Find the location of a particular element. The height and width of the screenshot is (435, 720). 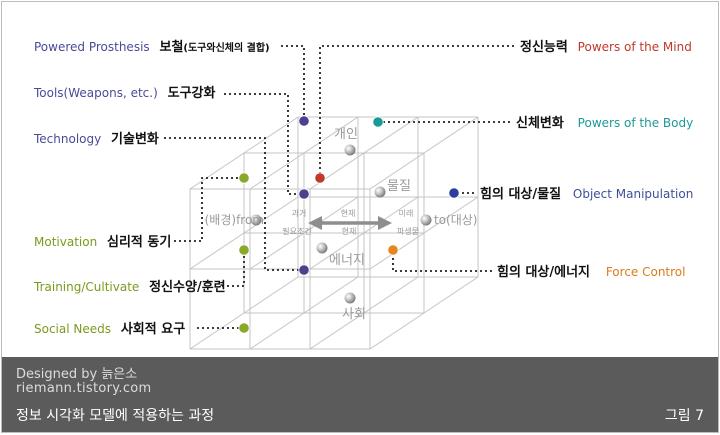

ko-label: 보철 is located at coordinates (171, 47).